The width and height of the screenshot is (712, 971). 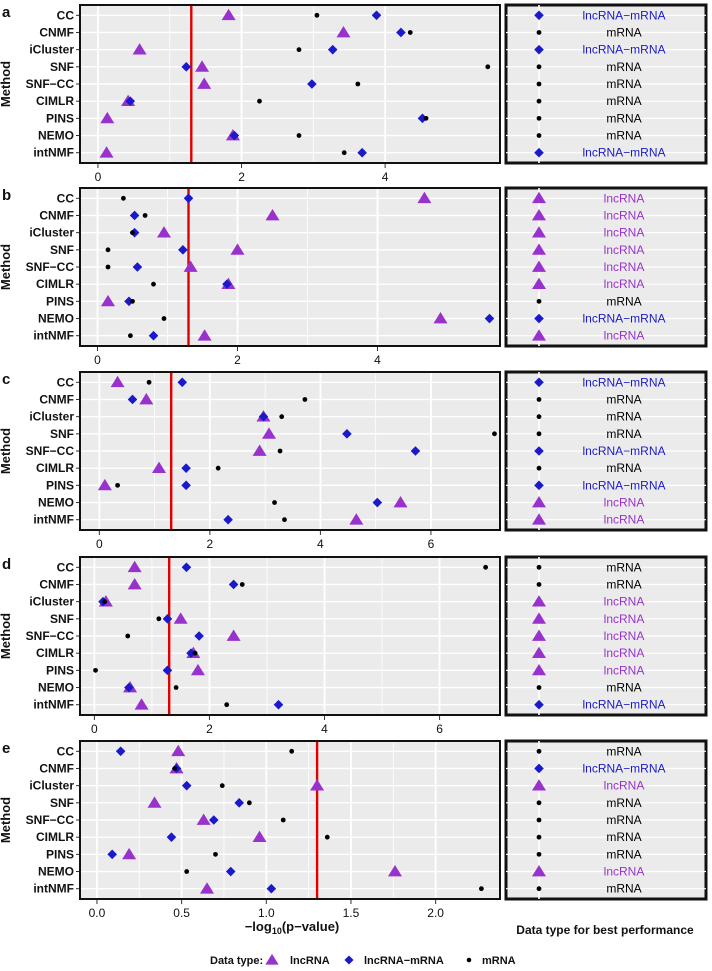 What do you see at coordinates (290, 267) in the screenshot?
I see `plot-border` at bounding box center [290, 267].